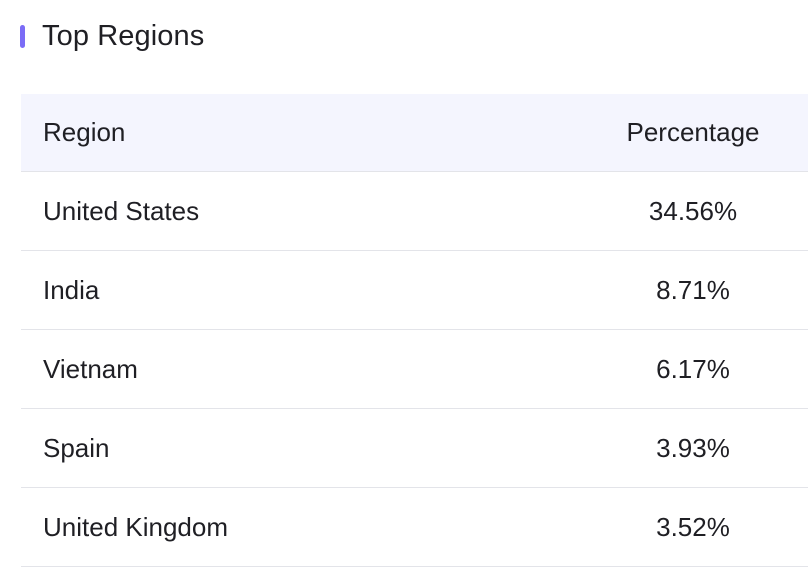  I want to click on section-accent-bar, so click(22, 36).